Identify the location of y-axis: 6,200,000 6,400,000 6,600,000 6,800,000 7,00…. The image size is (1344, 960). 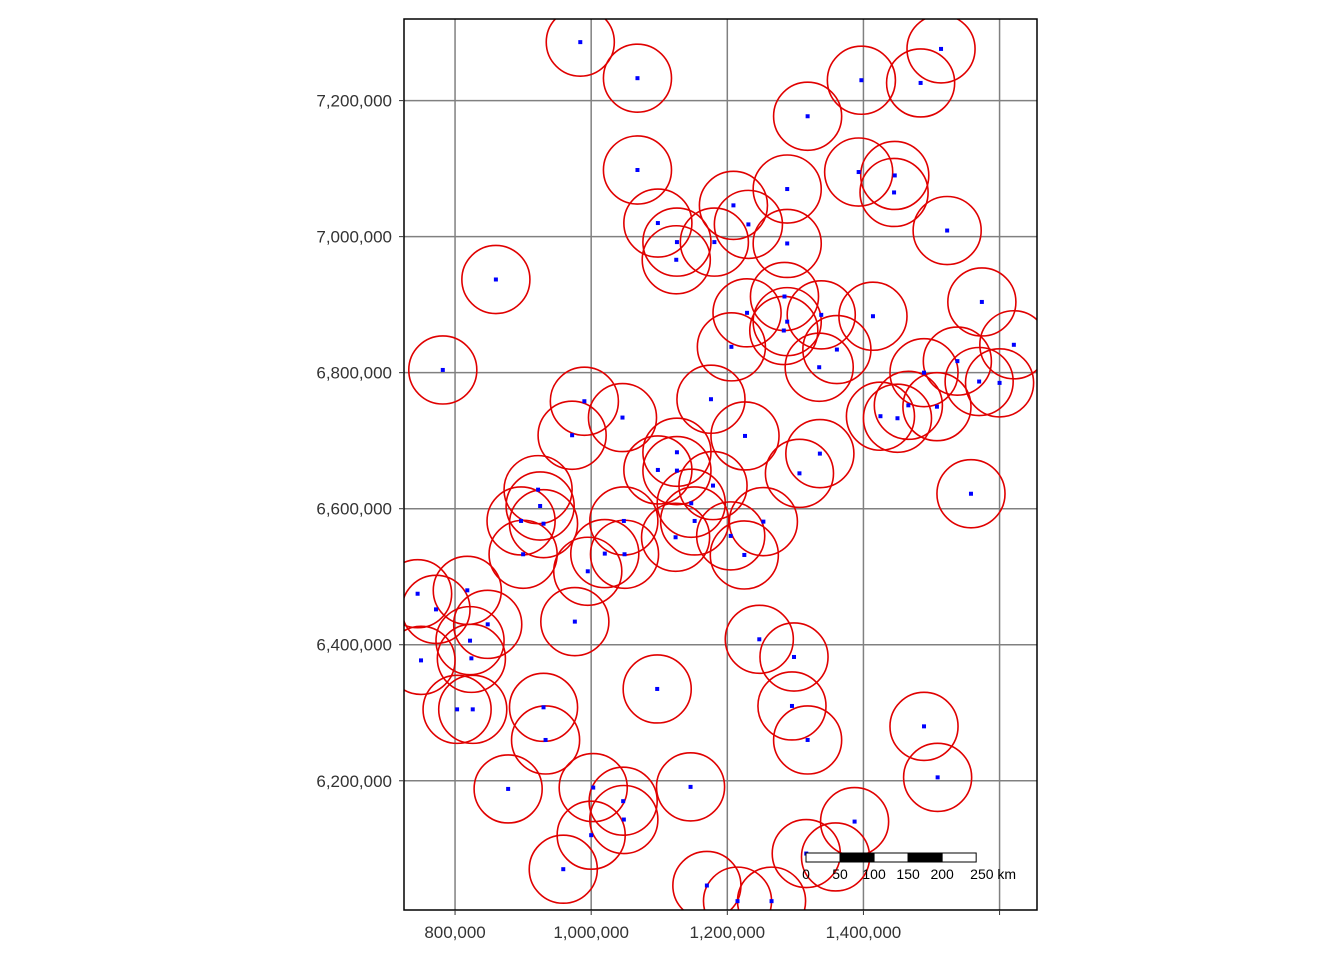
(360, 441).